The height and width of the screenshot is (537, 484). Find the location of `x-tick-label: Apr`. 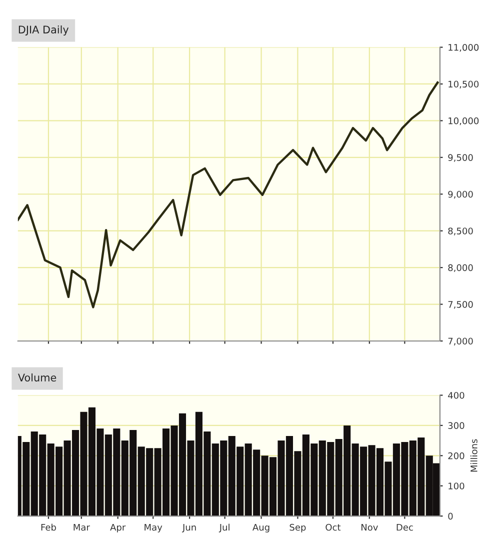

x-tick-label: Apr is located at coordinates (118, 528).